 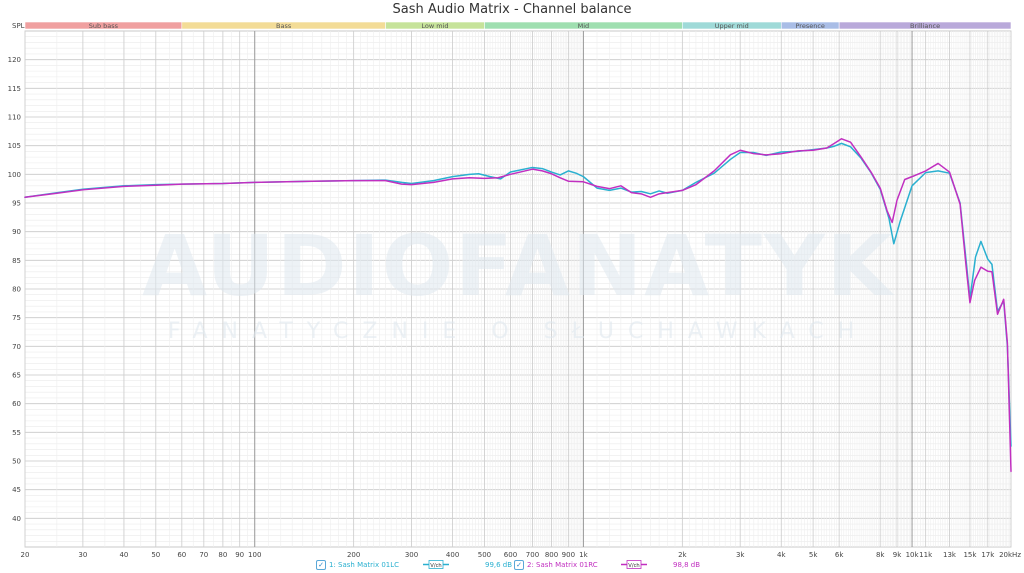 What do you see at coordinates (551, 555) in the screenshot?
I see `x-tick-label: 800` at bounding box center [551, 555].